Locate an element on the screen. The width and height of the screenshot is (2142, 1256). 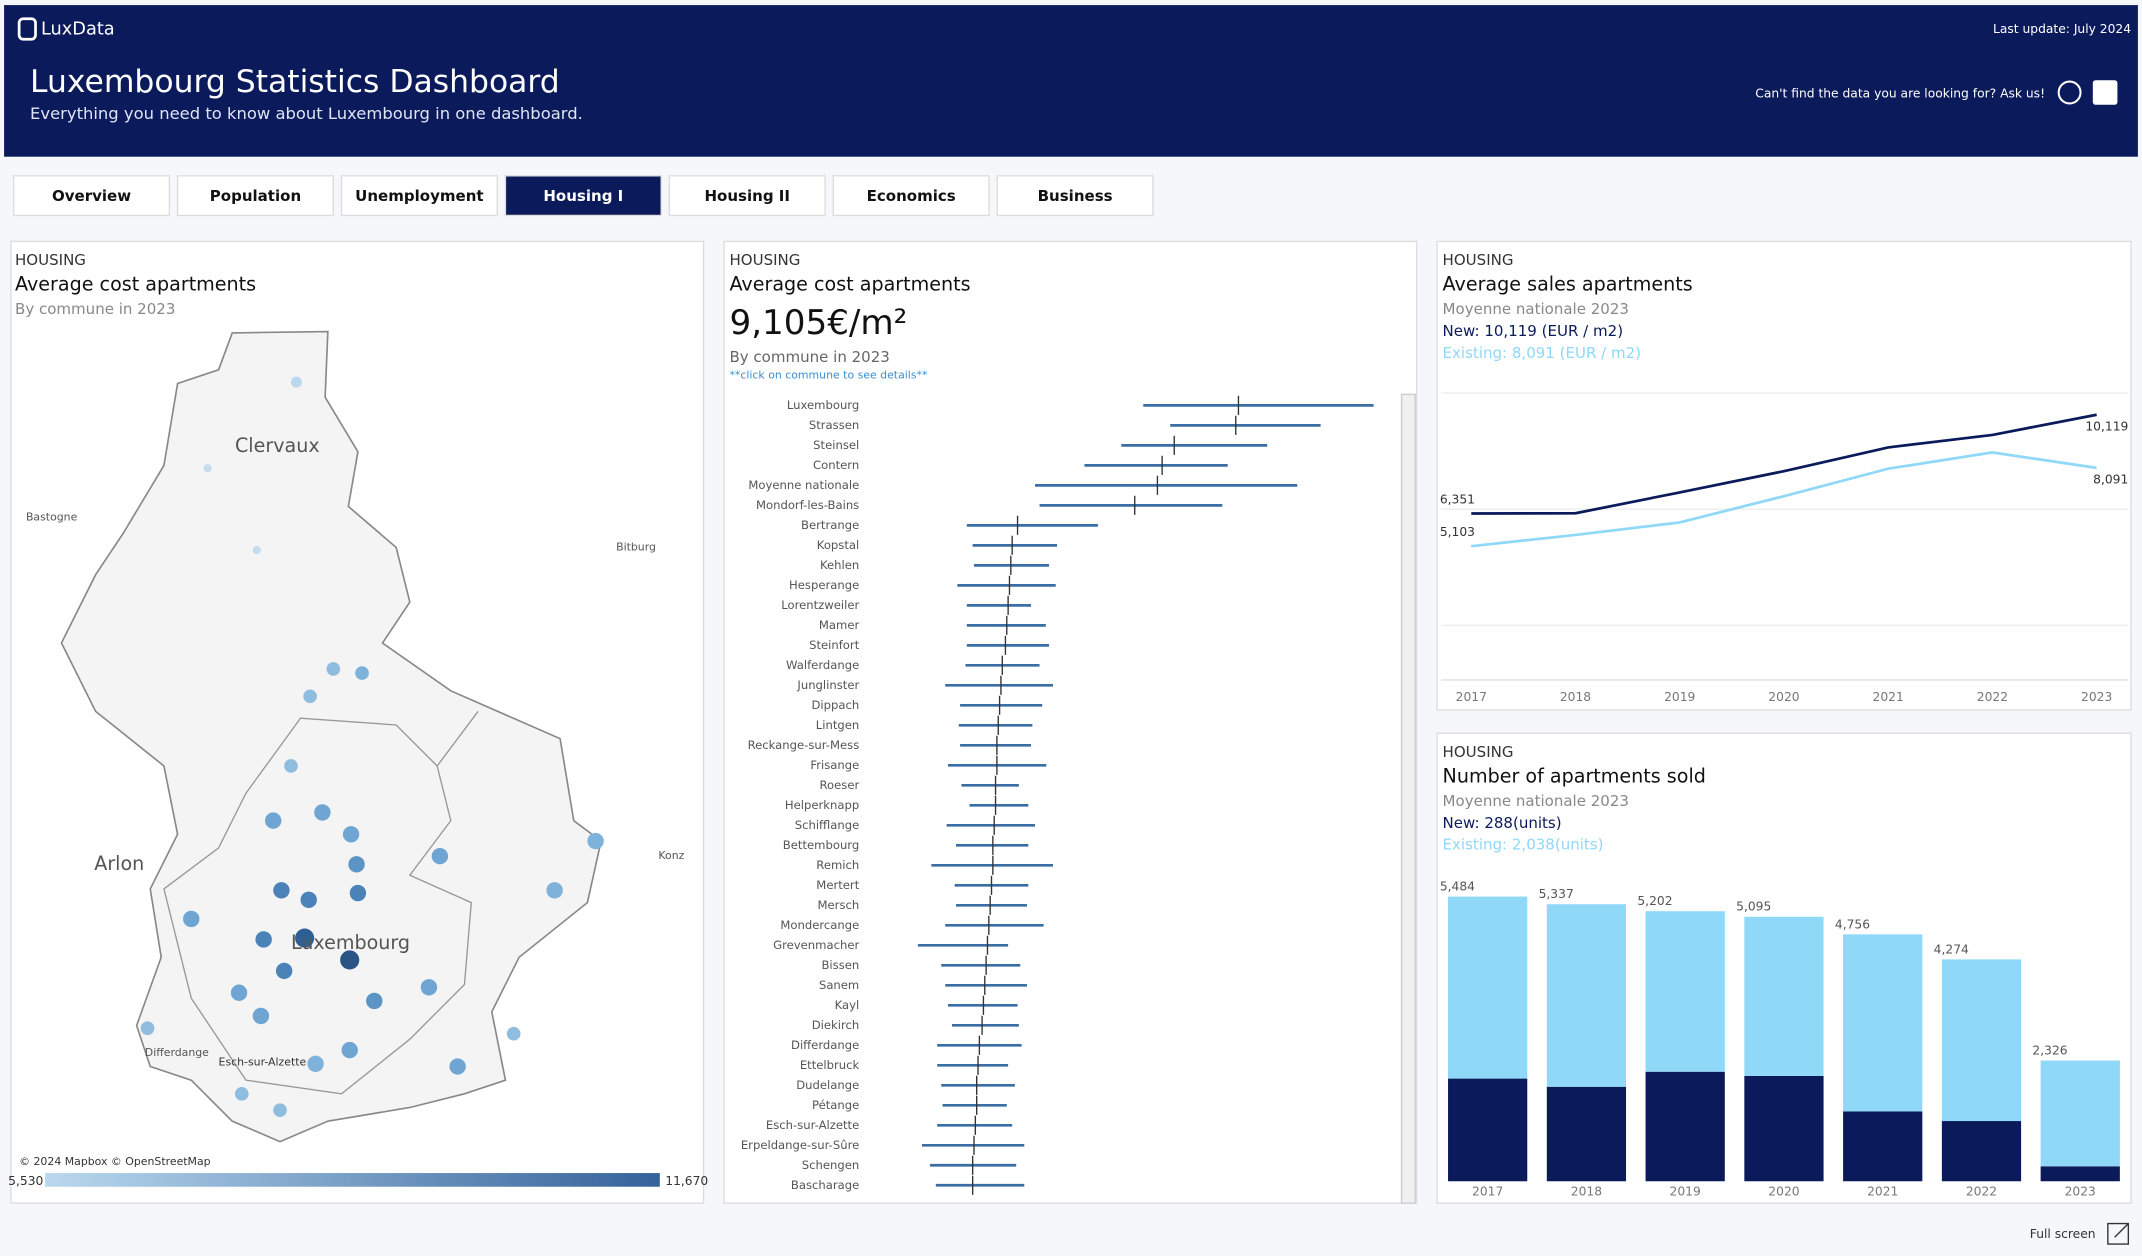
total-label: 4,756 is located at coordinates (1852, 924).